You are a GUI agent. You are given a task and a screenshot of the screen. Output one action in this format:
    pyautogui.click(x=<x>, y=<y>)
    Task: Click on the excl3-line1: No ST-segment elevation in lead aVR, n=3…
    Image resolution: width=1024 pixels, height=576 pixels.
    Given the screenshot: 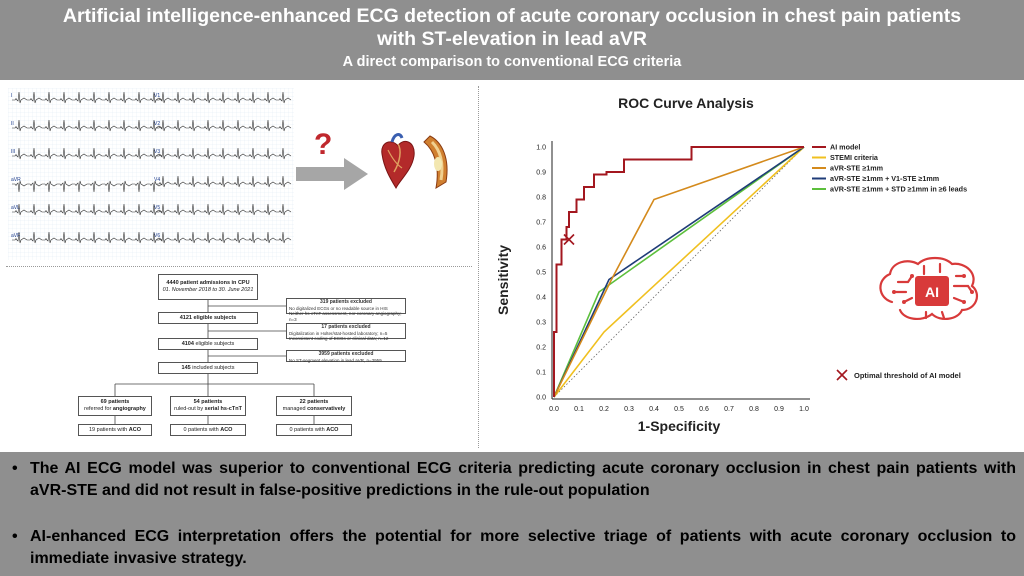 What is the action you would take?
    pyautogui.click(x=335, y=360)
    